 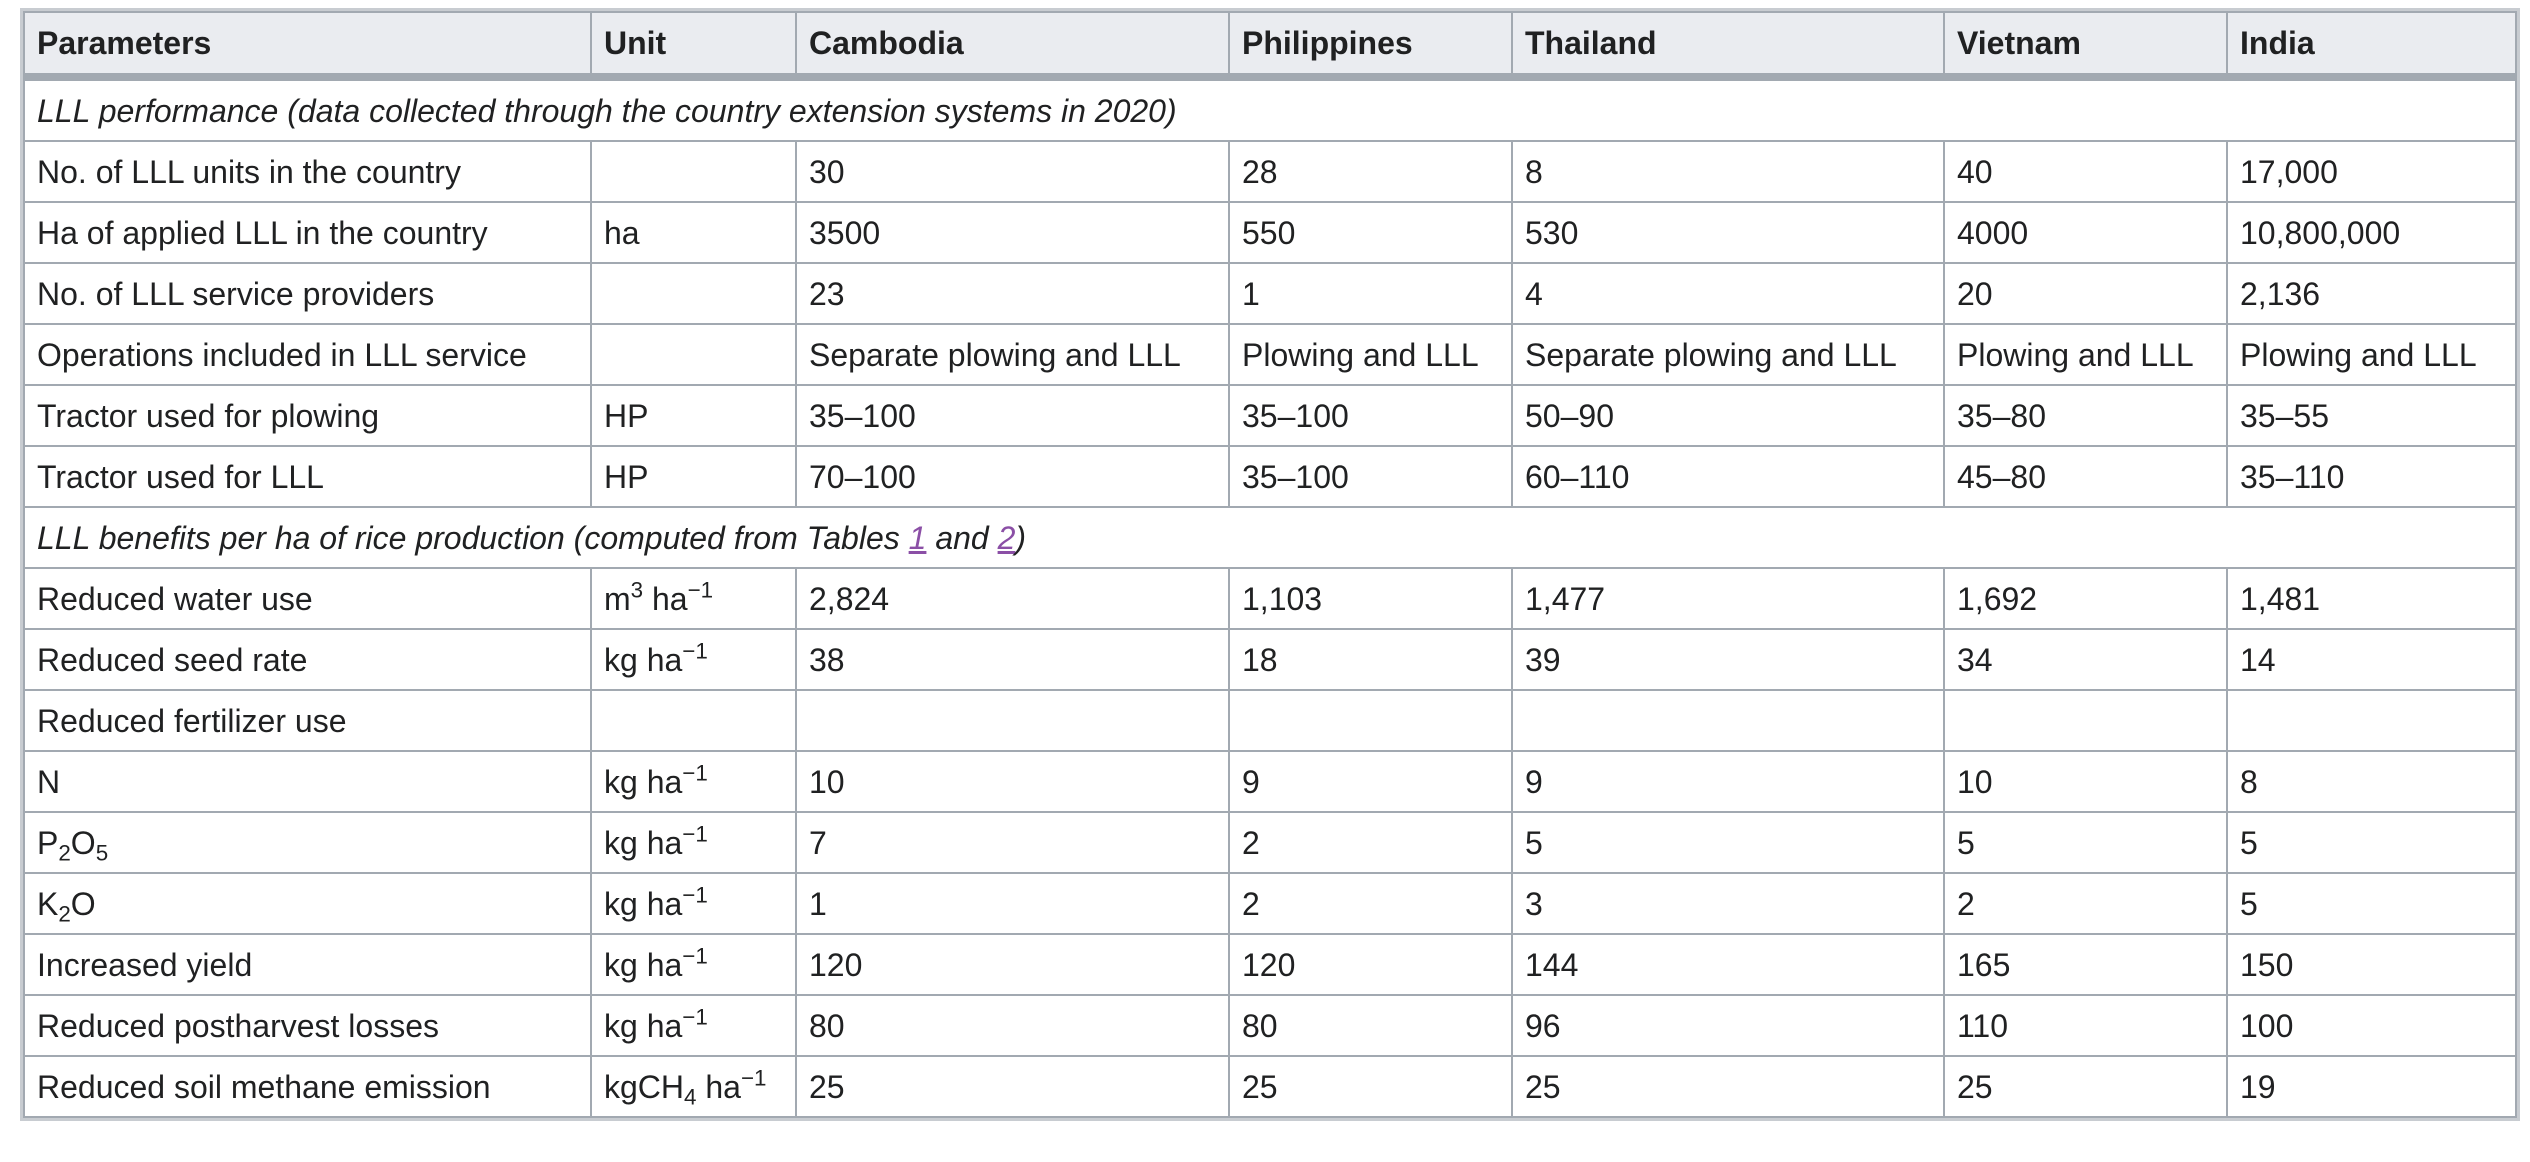 What do you see at coordinates (307, 476) in the screenshot?
I see `row-label: Tractor used for LLL` at bounding box center [307, 476].